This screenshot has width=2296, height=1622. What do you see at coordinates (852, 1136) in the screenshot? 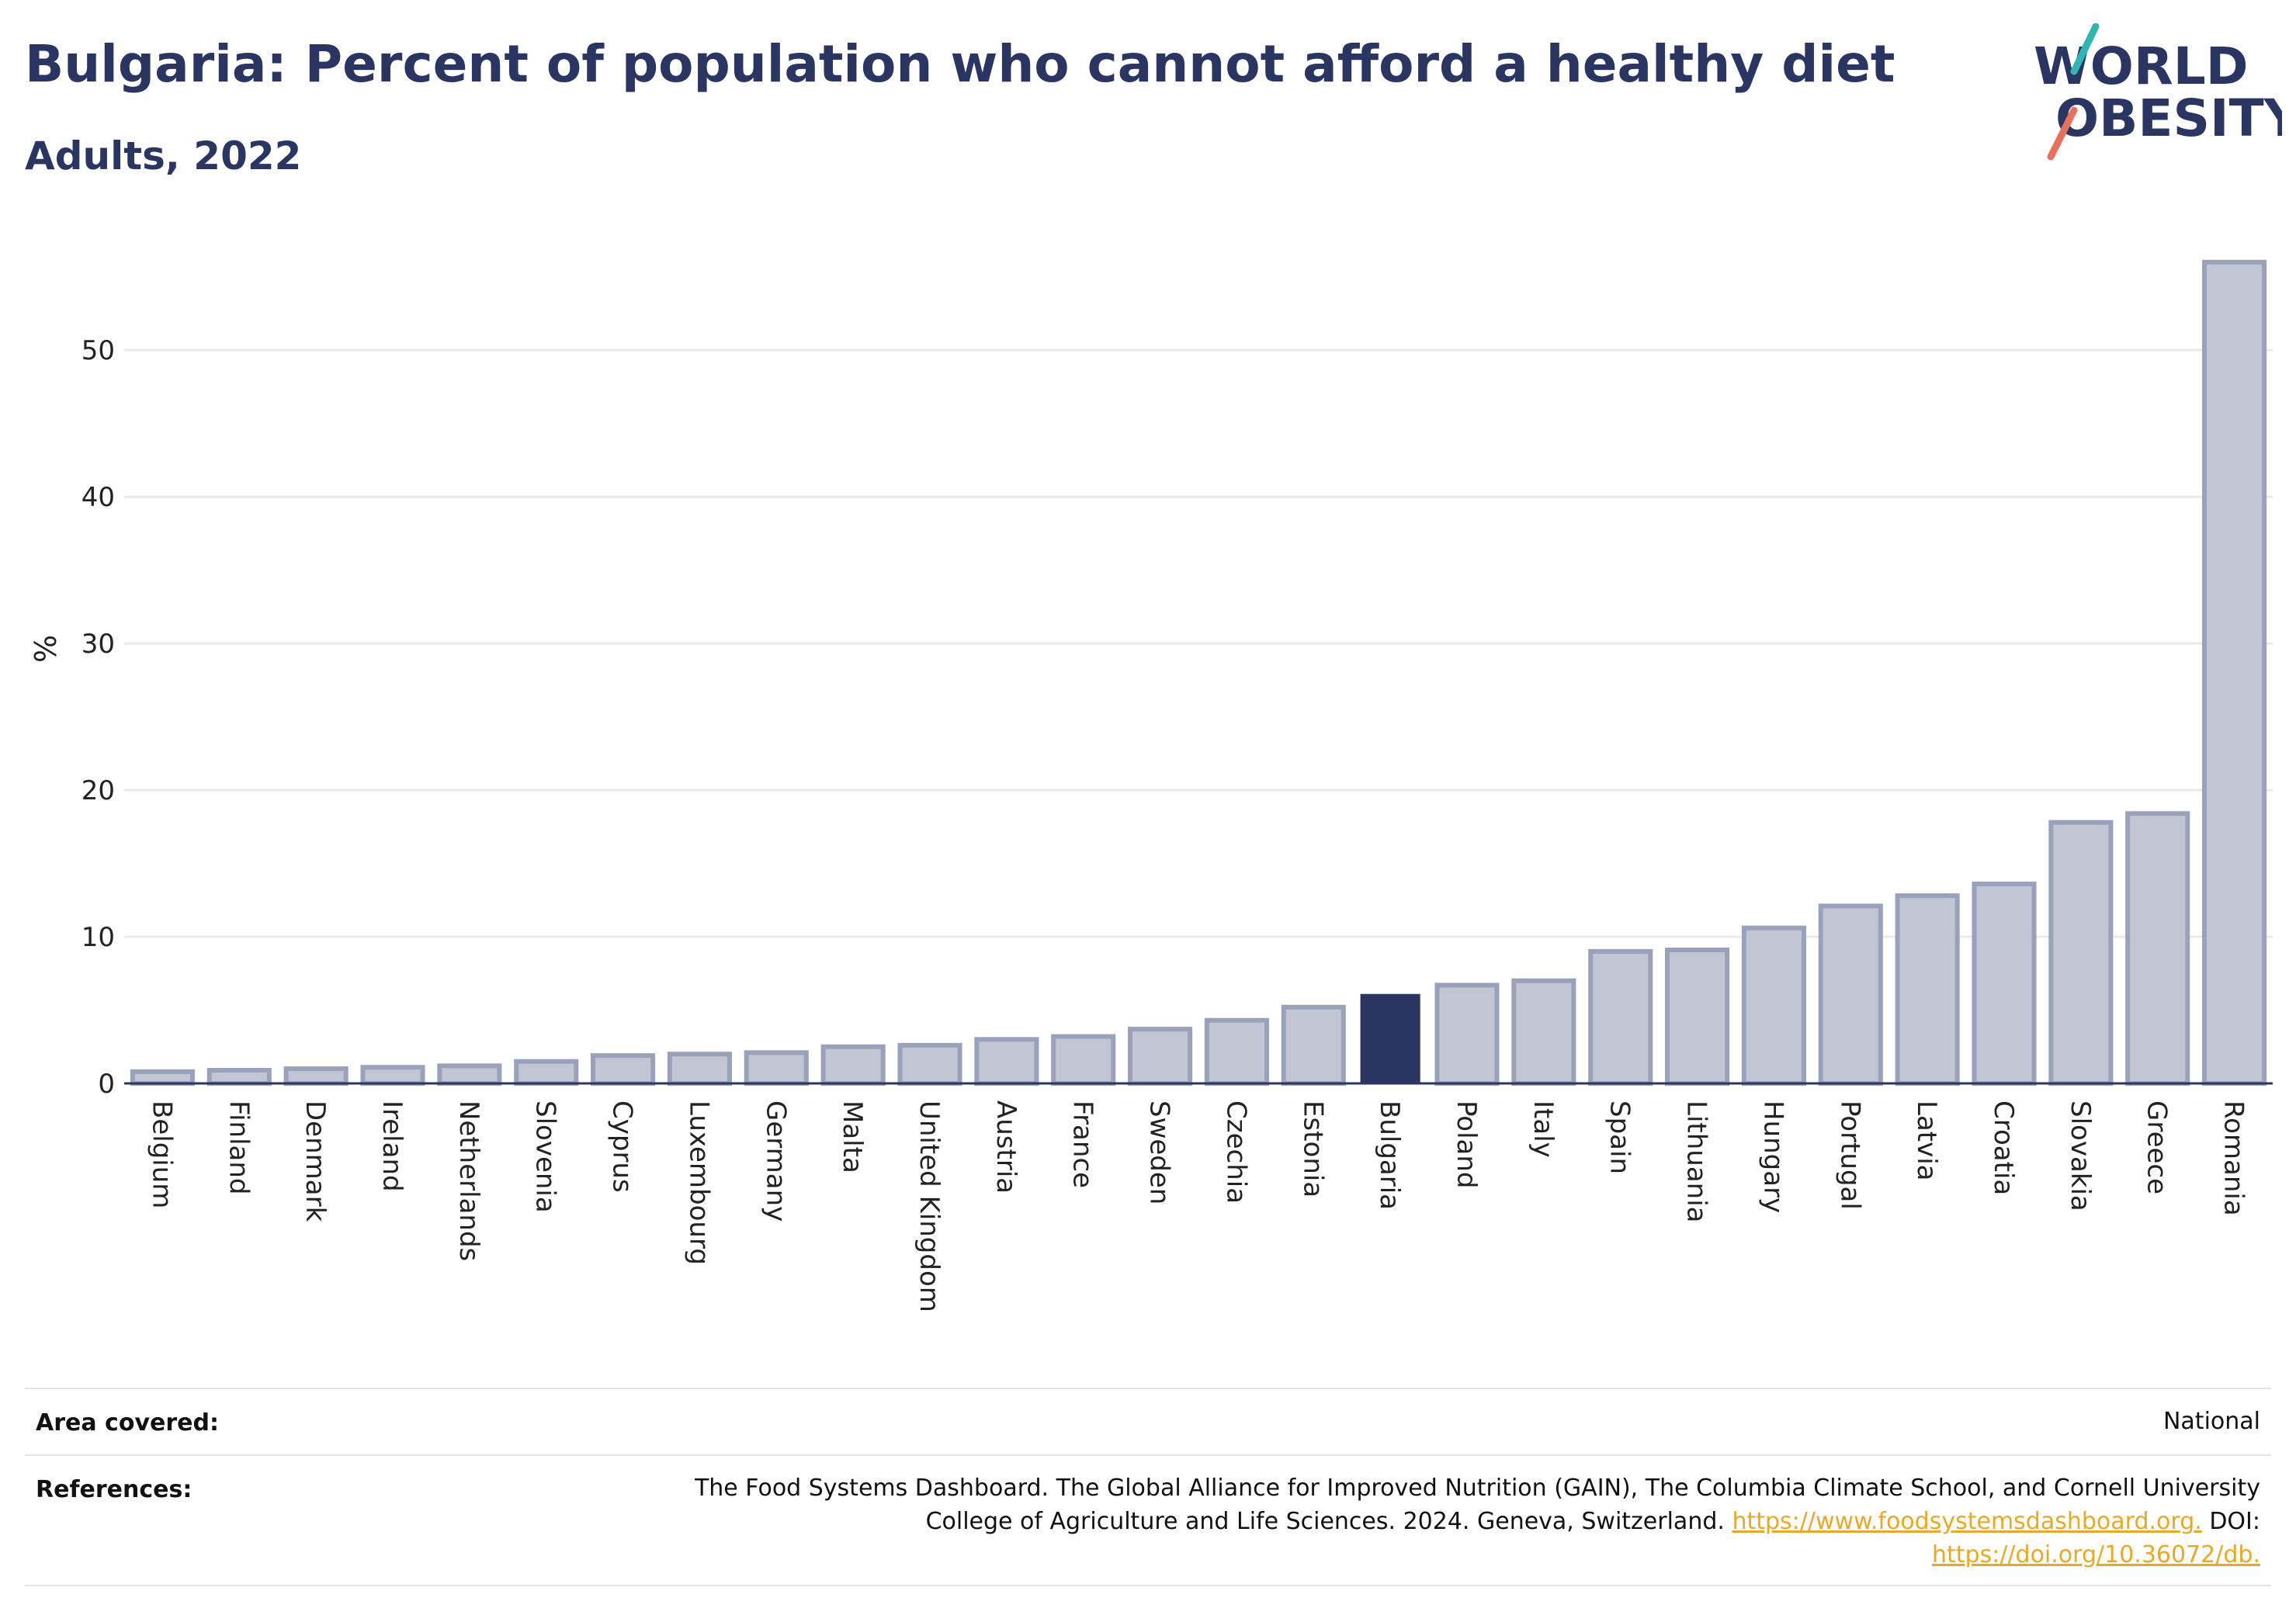
I see `x-category-label: Malta` at bounding box center [852, 1136].